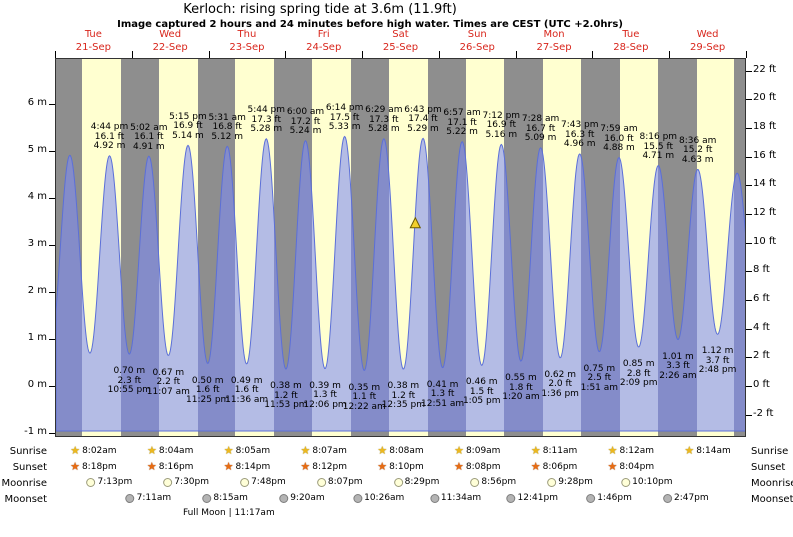 This screenshot has width=793, height=537. I want to click on annotation-line: 16.9 ft, so click(501, 125).